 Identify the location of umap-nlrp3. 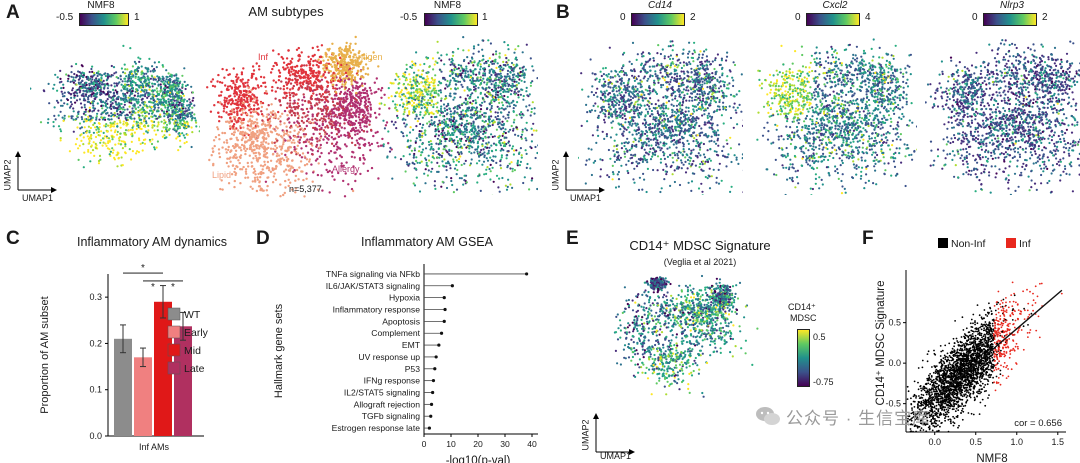
(1002, 117).